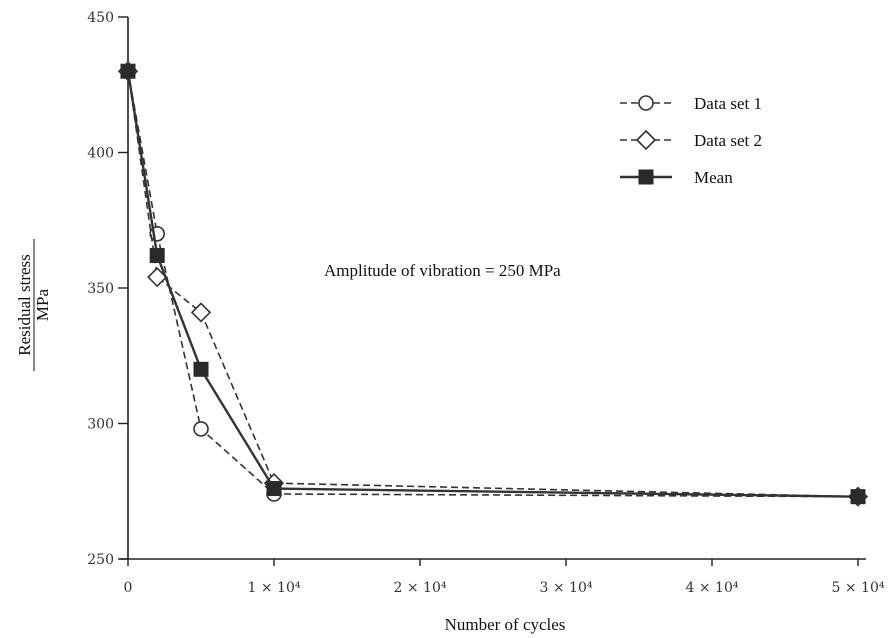 This screenshot has height=638, width=891. Describe the element at coordinates (100, 18) in the screenshot. I see `y-tick-label: 450` at that location.